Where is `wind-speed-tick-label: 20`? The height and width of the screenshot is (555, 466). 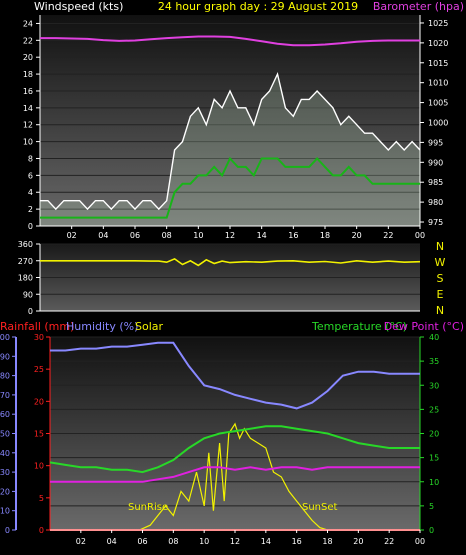
wind-speed-tick-label: 20 is located at coordinates (28, 57).